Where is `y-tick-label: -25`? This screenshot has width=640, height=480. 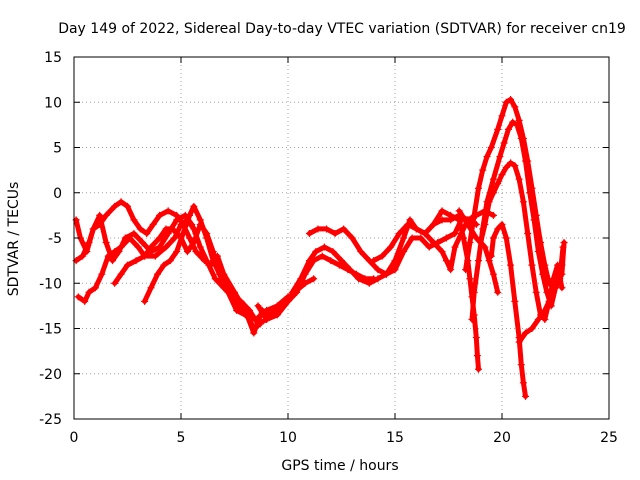 y-tick-label: -25 is located at coordinates (50, 420).